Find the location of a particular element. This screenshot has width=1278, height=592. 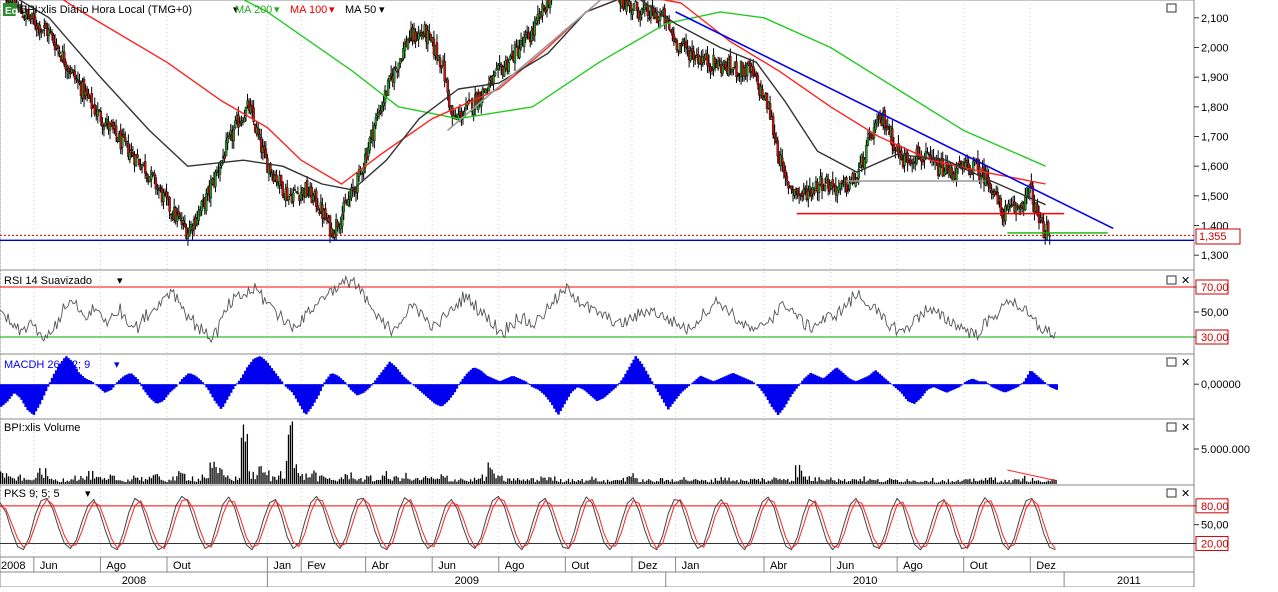

ma200-dropdown-icon: ▾ is located at coordinates (277, 10).